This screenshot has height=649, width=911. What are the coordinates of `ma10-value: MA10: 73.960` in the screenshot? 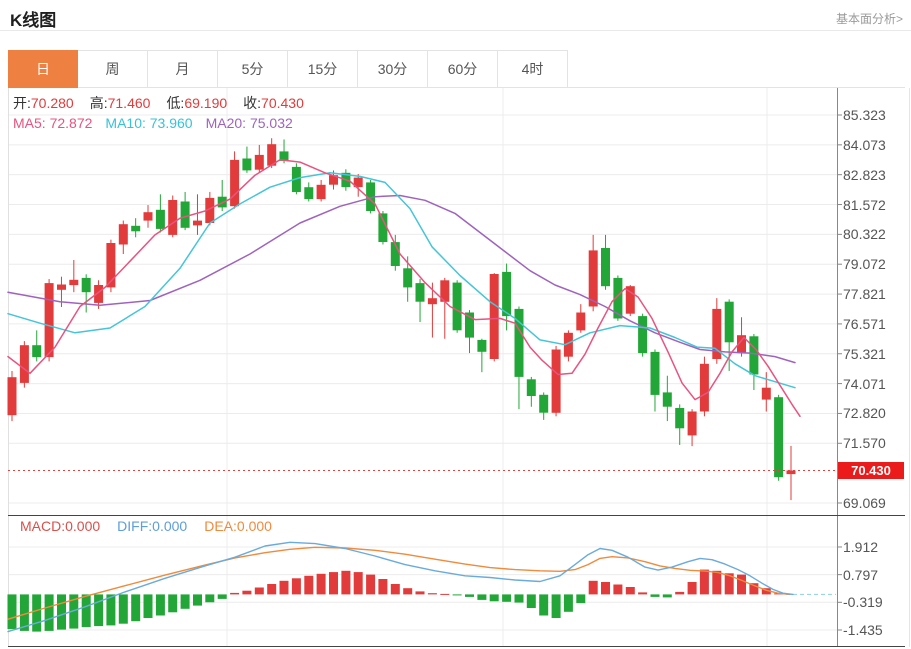 It's located at (149, 123).